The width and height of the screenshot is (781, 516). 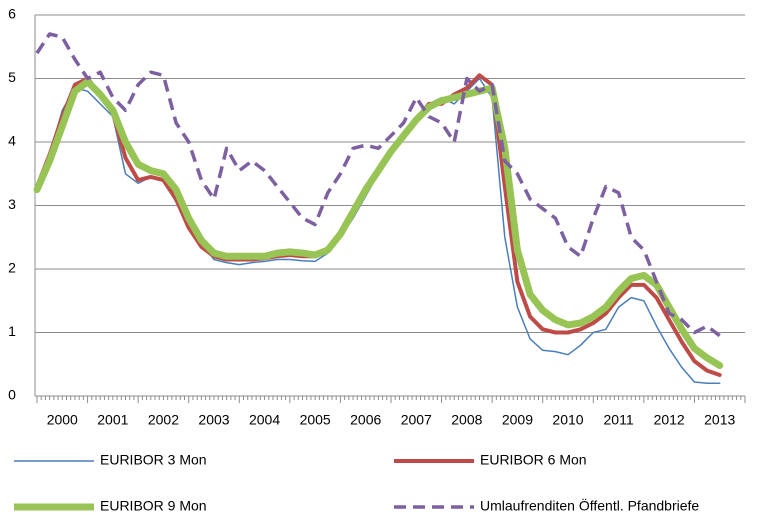 What do you see at coordinates (517, 420) in the screenshot?
I see `x-tick-label: 2009` at bounding box center [517, 420].